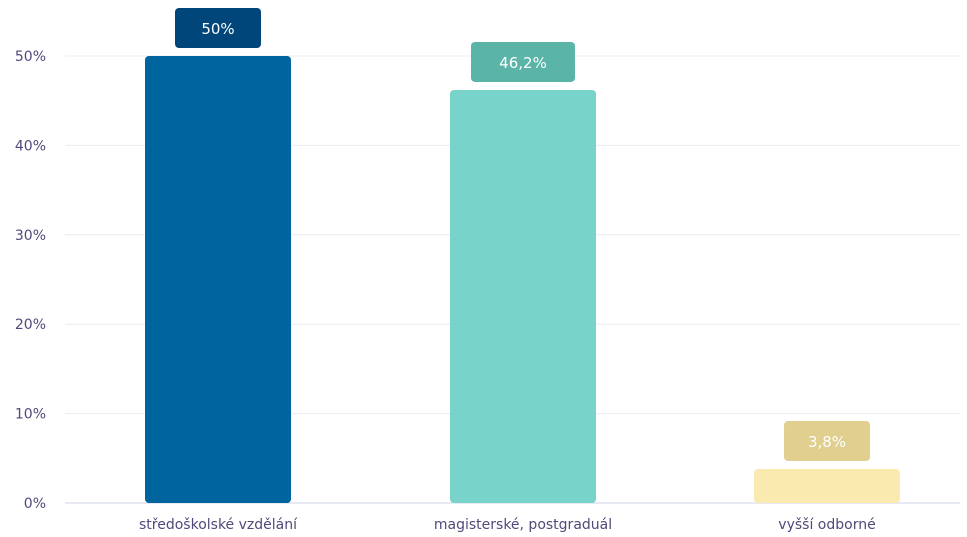 The height and width of the screenshot is (537, 967). I want to click on y-tick-label: 50%, so click(30, 57).